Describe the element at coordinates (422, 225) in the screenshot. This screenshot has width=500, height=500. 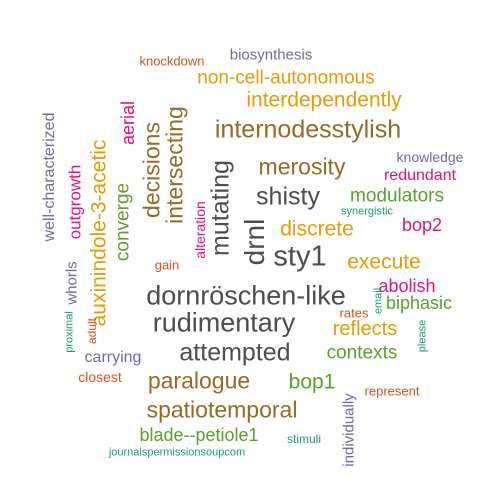
I see `word-bop2: bop2` at that location.